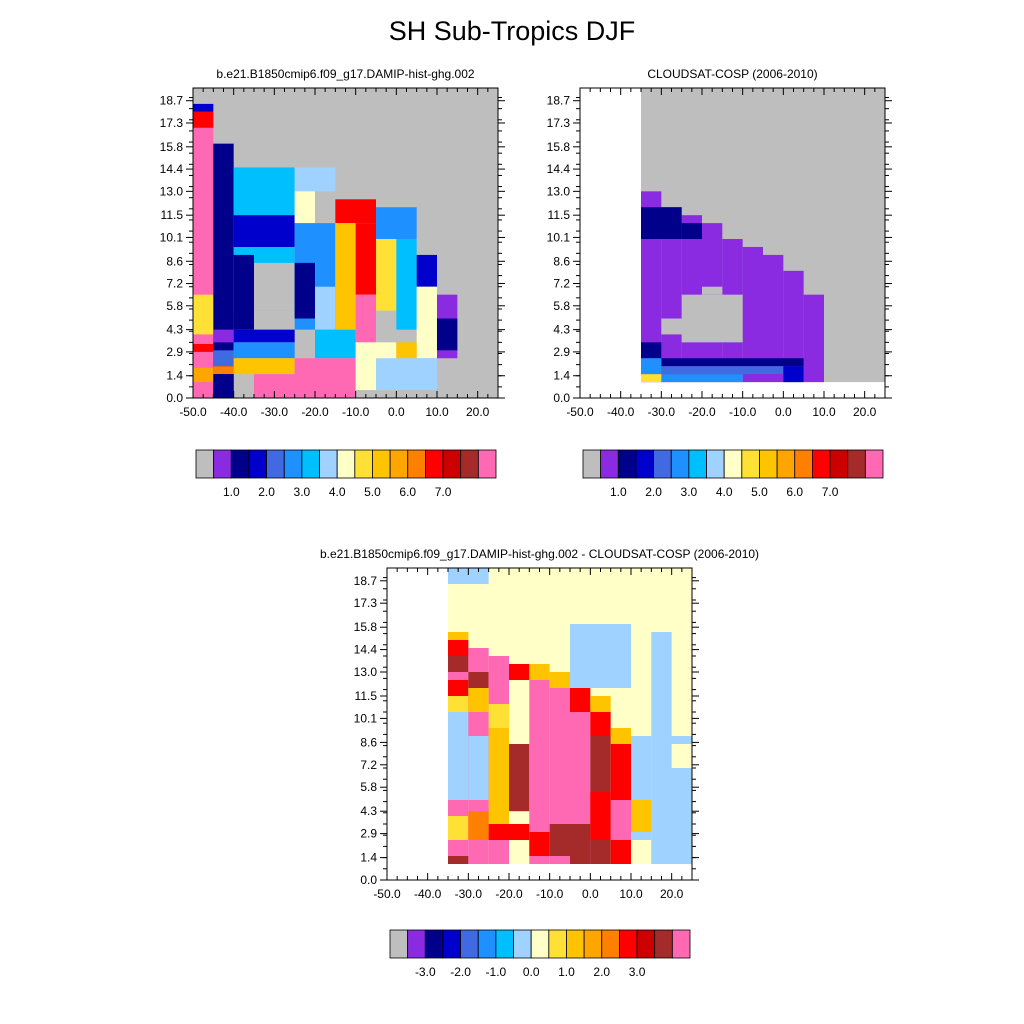  What do you see at coordinates (172, 215) in the screenshot?
I see `y-tick-label: 11.5` at bounding box center [172, 215].